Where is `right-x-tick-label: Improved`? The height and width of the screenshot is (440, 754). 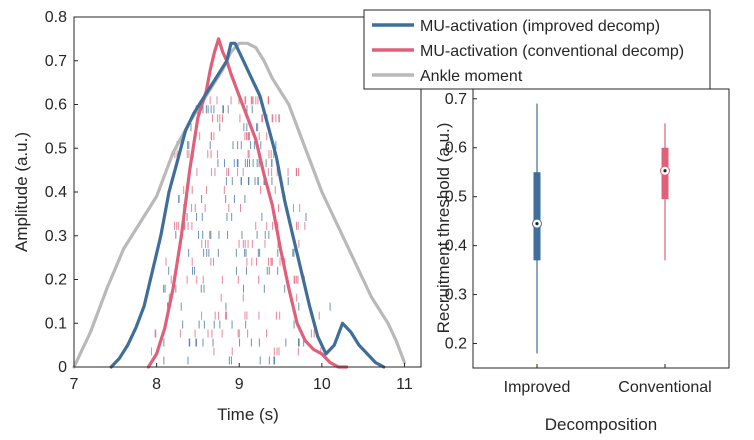
right-x-tick-label: Improved is located at coordinates (537, 387).